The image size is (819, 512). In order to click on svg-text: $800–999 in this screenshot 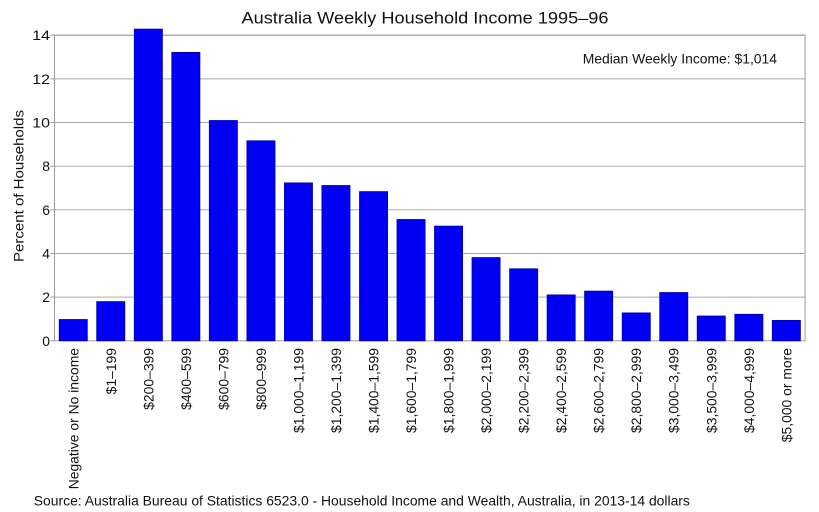, I will do `click(261, 379)`.